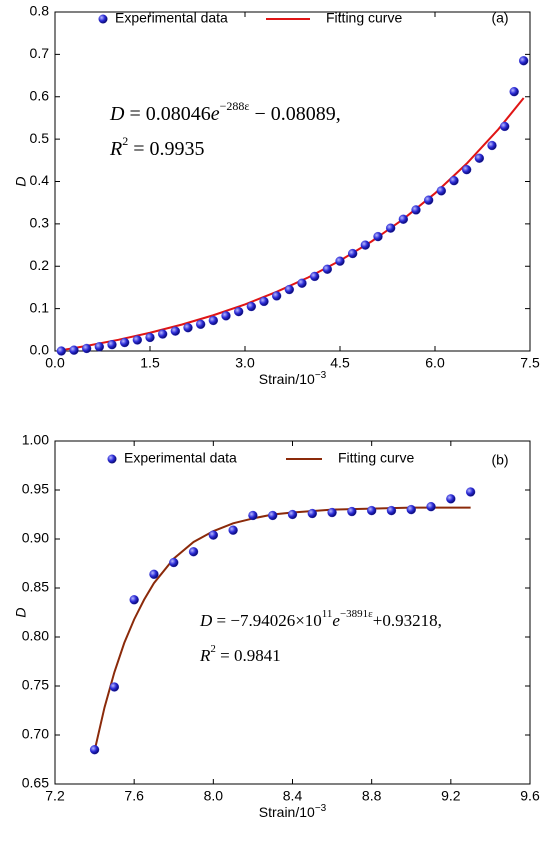 This screenshot has width=550, height=841. I want to click on equation-part: −288ε, so click(235, 106).